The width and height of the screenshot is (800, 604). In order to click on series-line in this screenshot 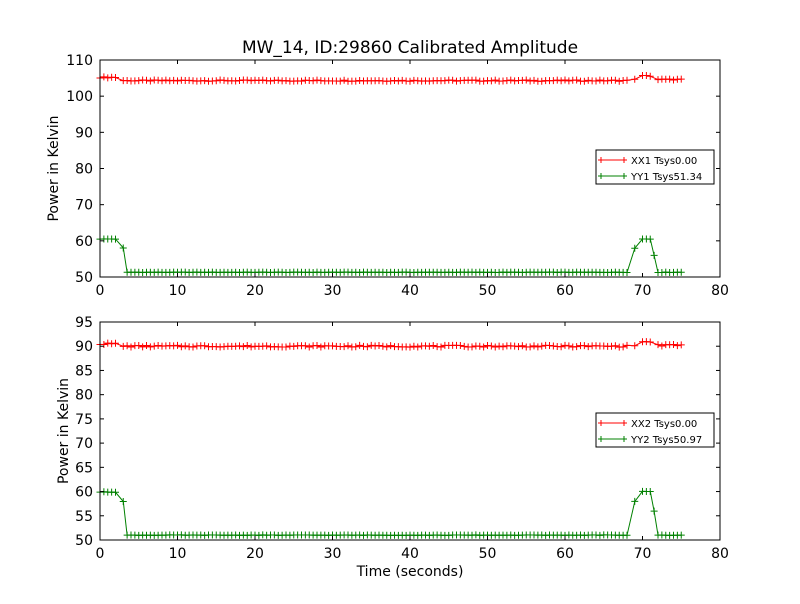, I will do `click(390, 256)`.